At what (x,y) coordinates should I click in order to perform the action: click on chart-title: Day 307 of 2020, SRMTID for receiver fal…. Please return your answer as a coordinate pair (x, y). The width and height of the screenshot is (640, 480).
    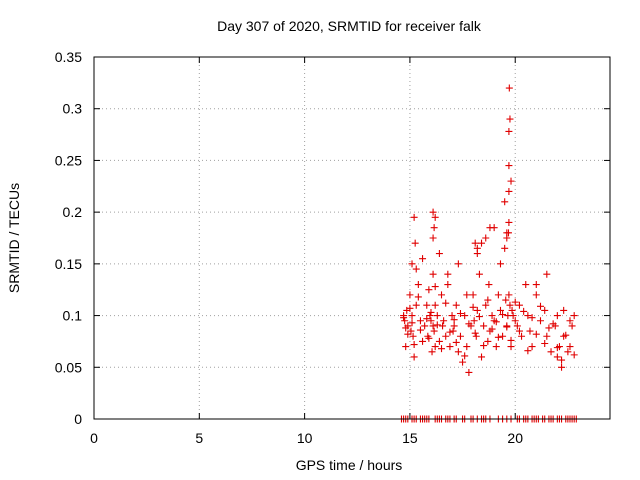
    Looking at the image, I should click on (349, 26).